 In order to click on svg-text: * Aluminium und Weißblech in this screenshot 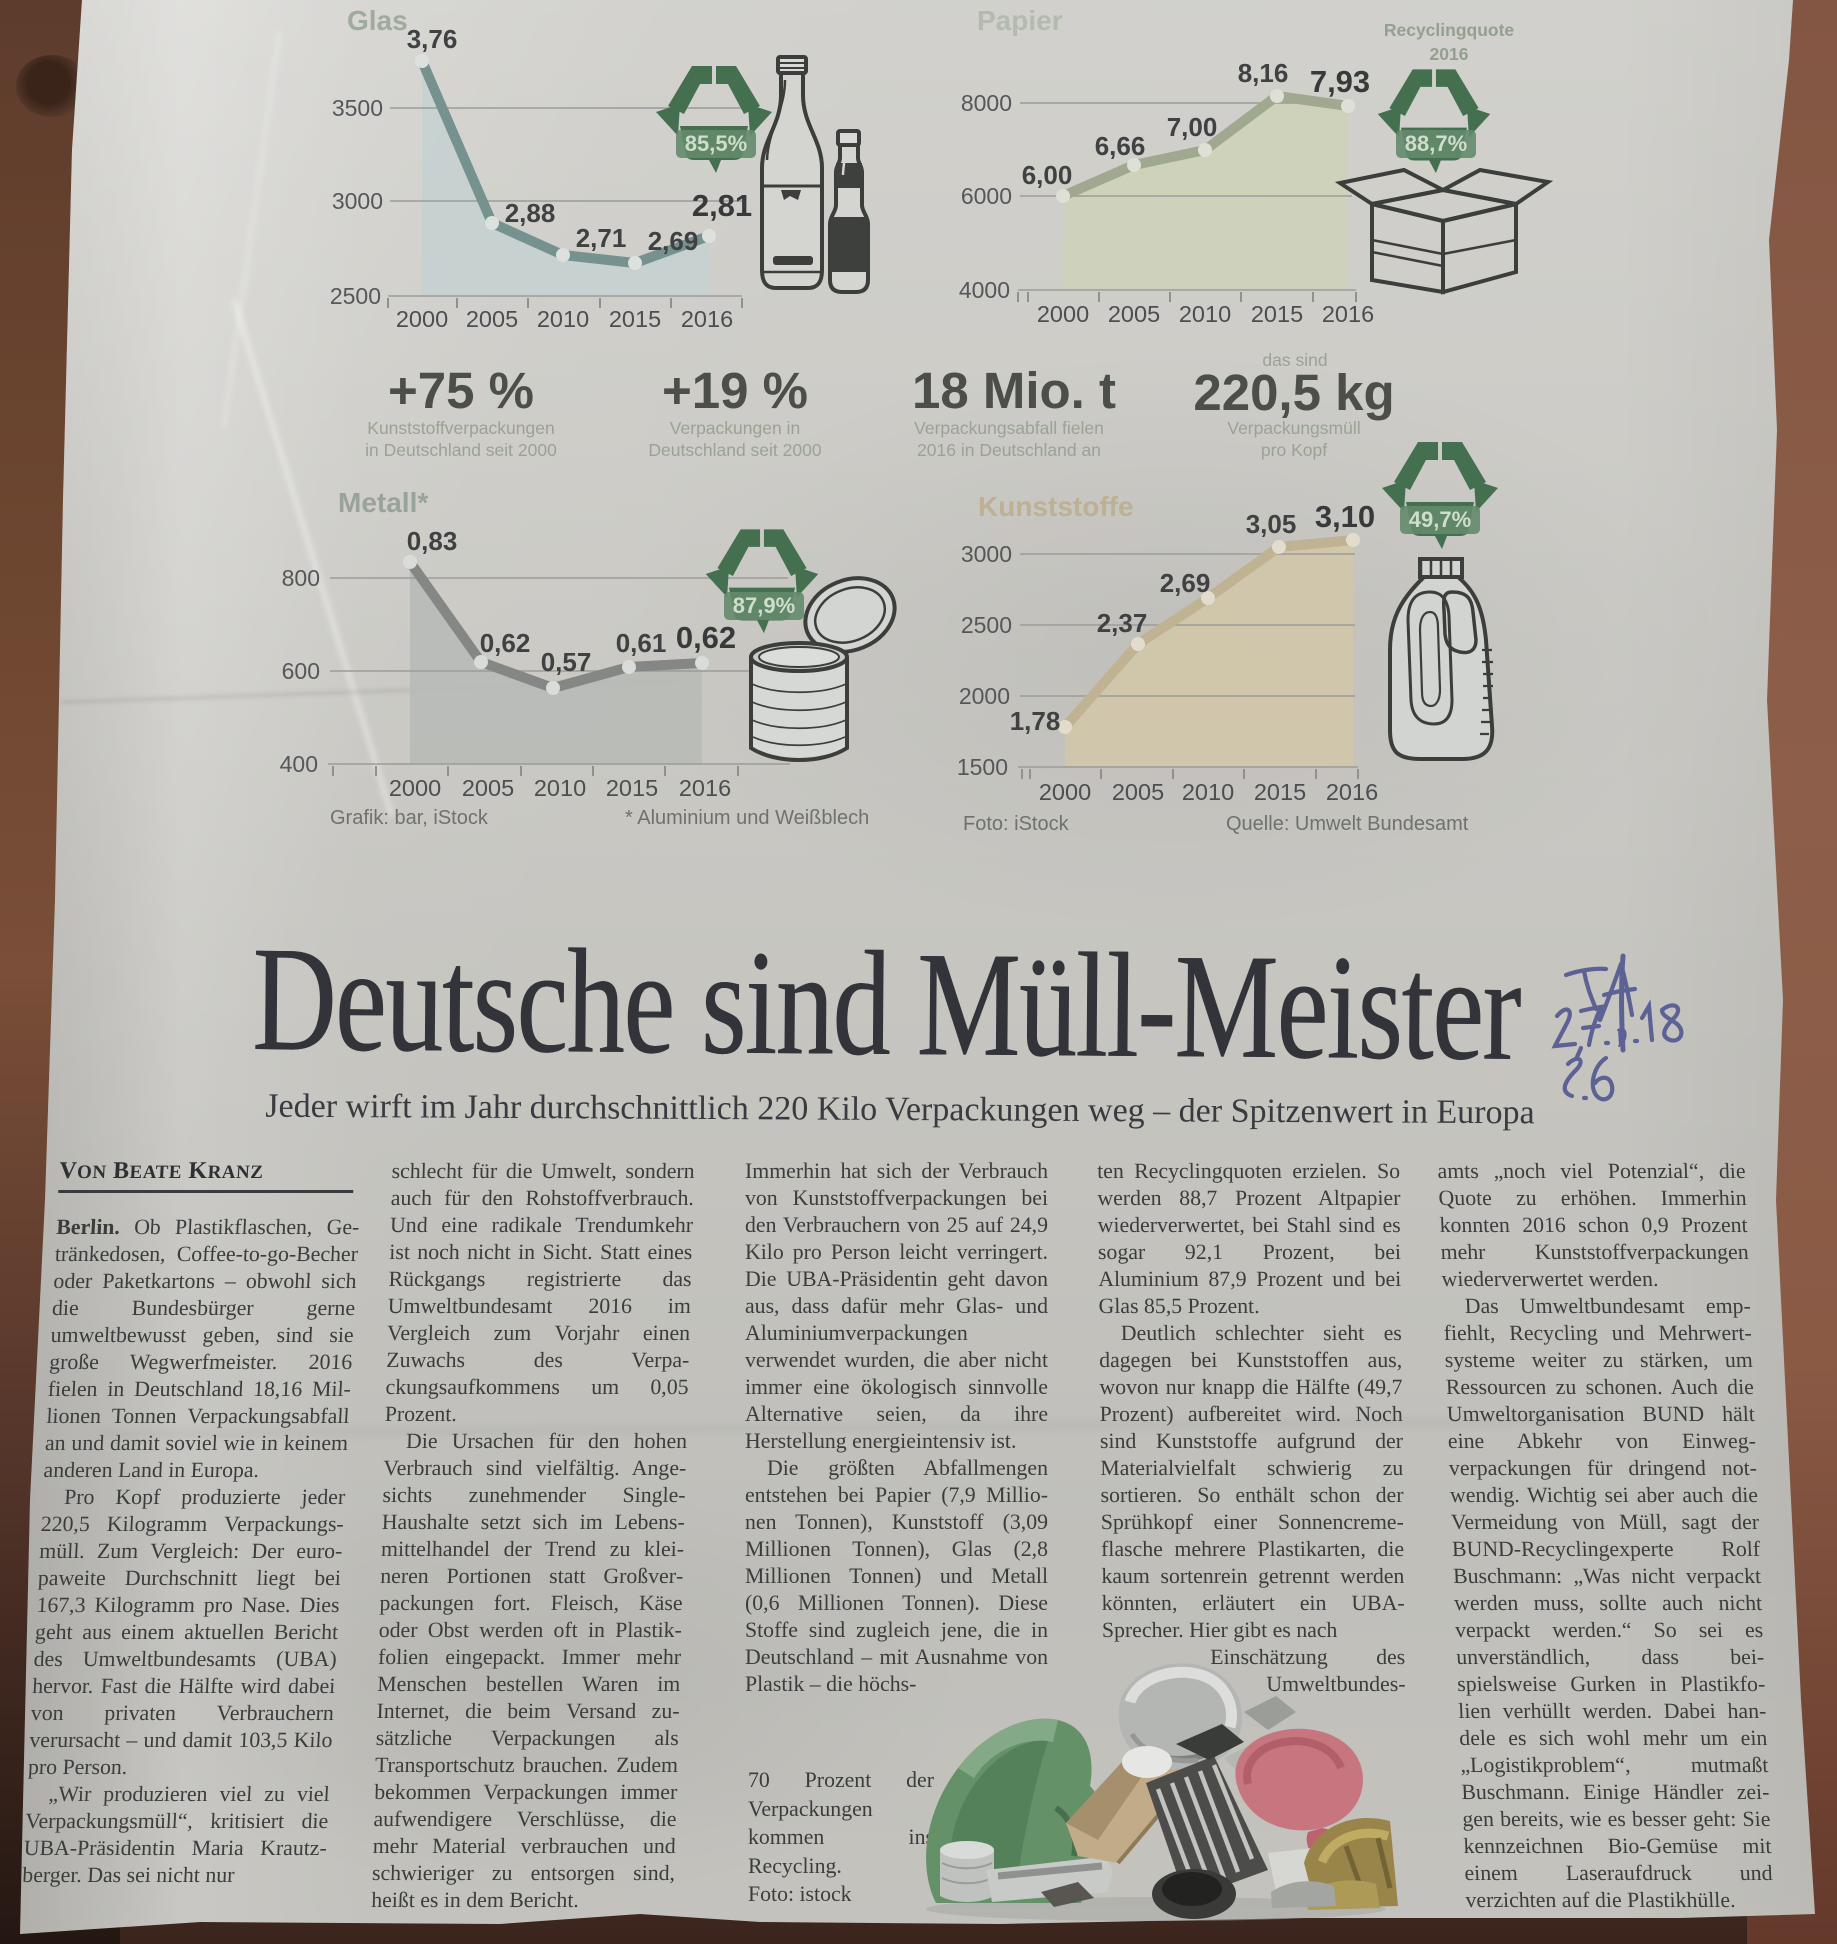, I will do `click(747, 818)`.